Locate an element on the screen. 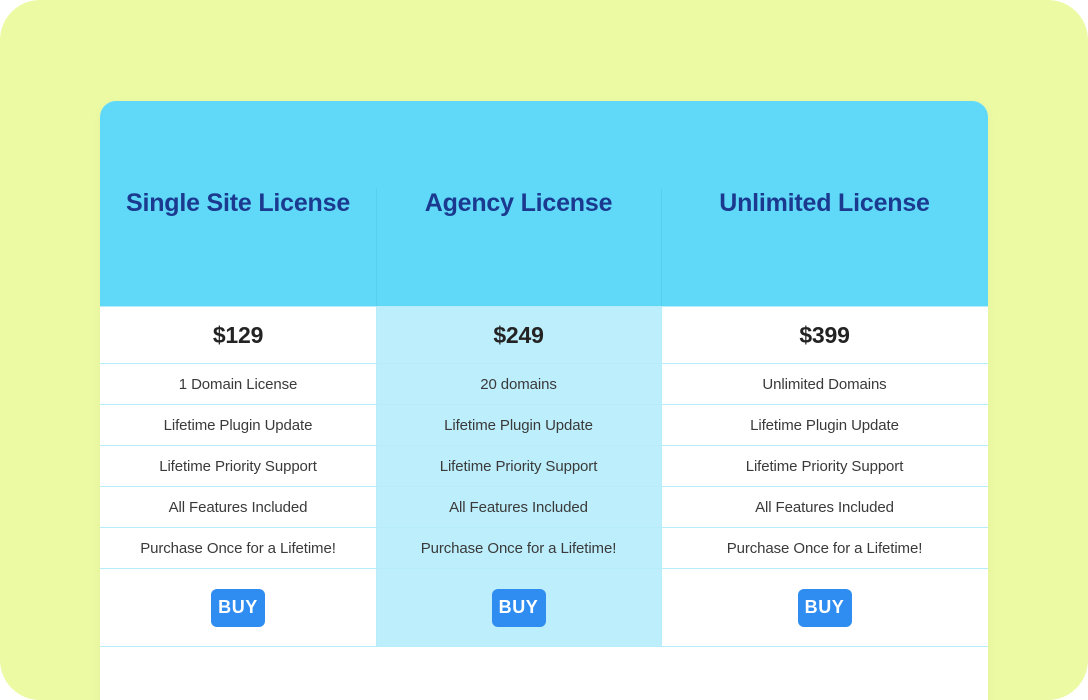  pricing-header-unlimited: Unlimited License is located at coordinates (824, 203).